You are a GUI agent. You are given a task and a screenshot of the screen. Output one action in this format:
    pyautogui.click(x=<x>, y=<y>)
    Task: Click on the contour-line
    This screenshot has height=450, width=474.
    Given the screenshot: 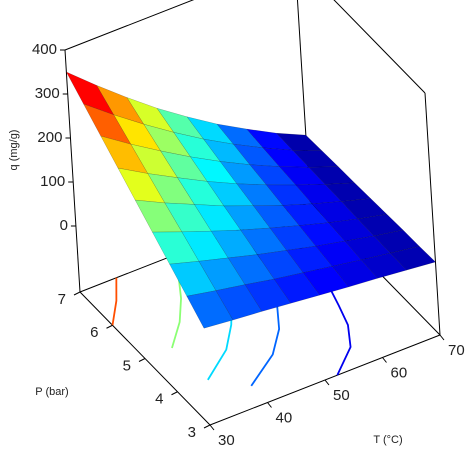 What is the action you would take?
    pyautogui.click(x=114, y=301)
    